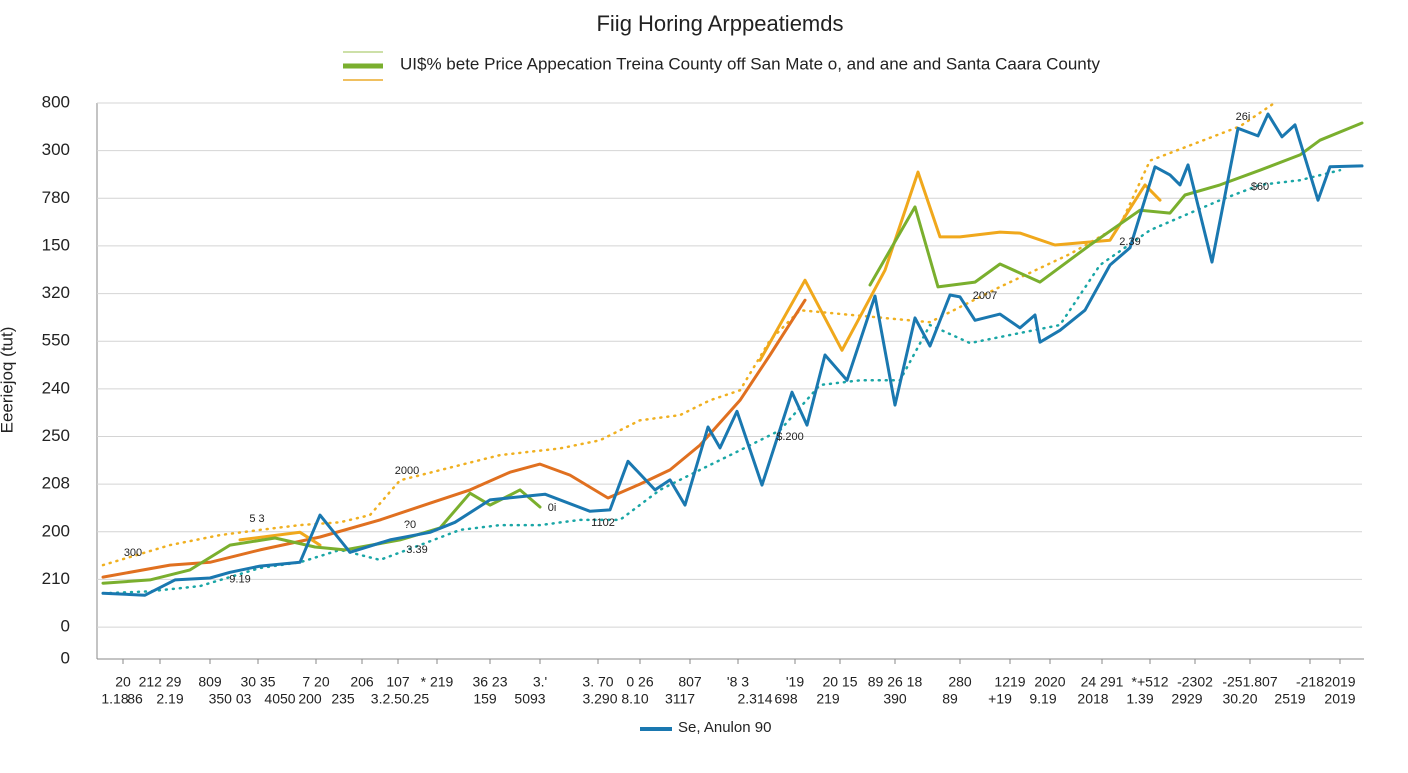  I want to click on x-tick-label: 89, so click(950, 699).